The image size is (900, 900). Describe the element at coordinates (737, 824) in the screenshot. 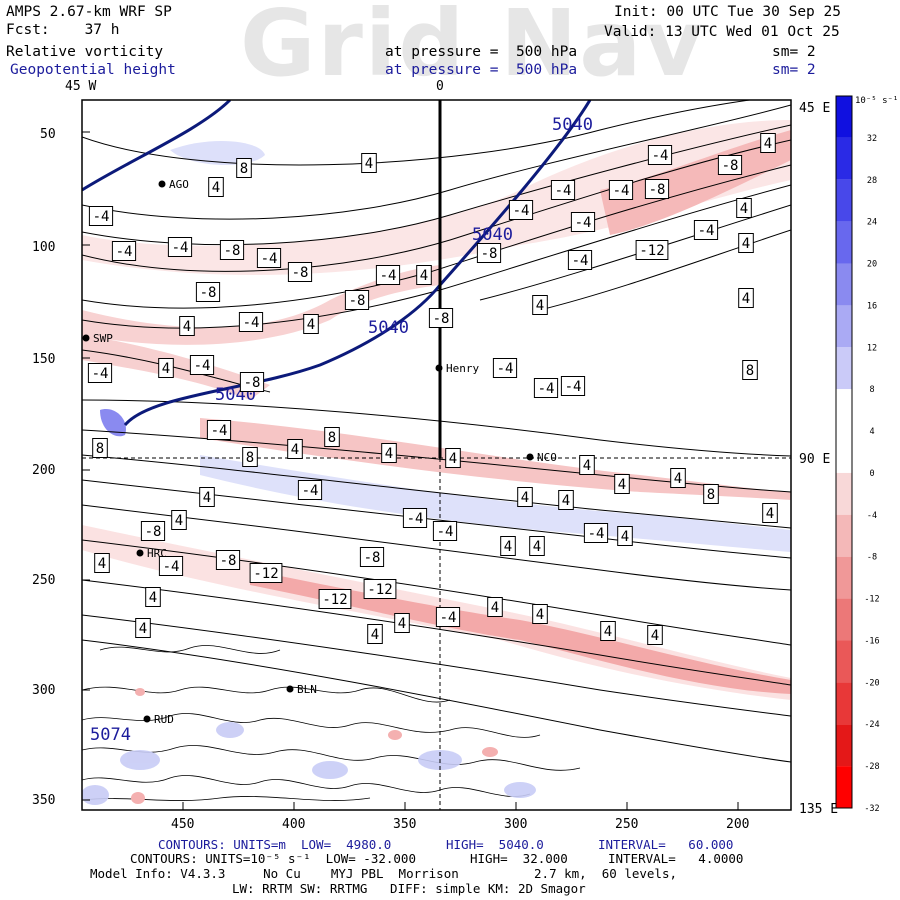

I see `x-tick-label: 200` at that location.